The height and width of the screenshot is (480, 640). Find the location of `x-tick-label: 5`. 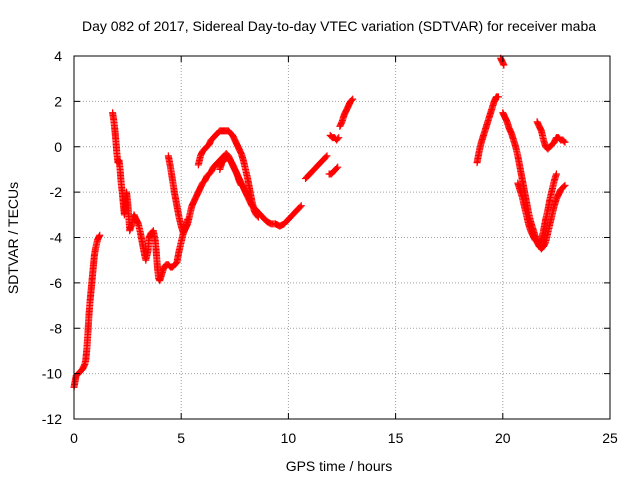

x-tick-label: 5 is located at coordinates (181, 438).